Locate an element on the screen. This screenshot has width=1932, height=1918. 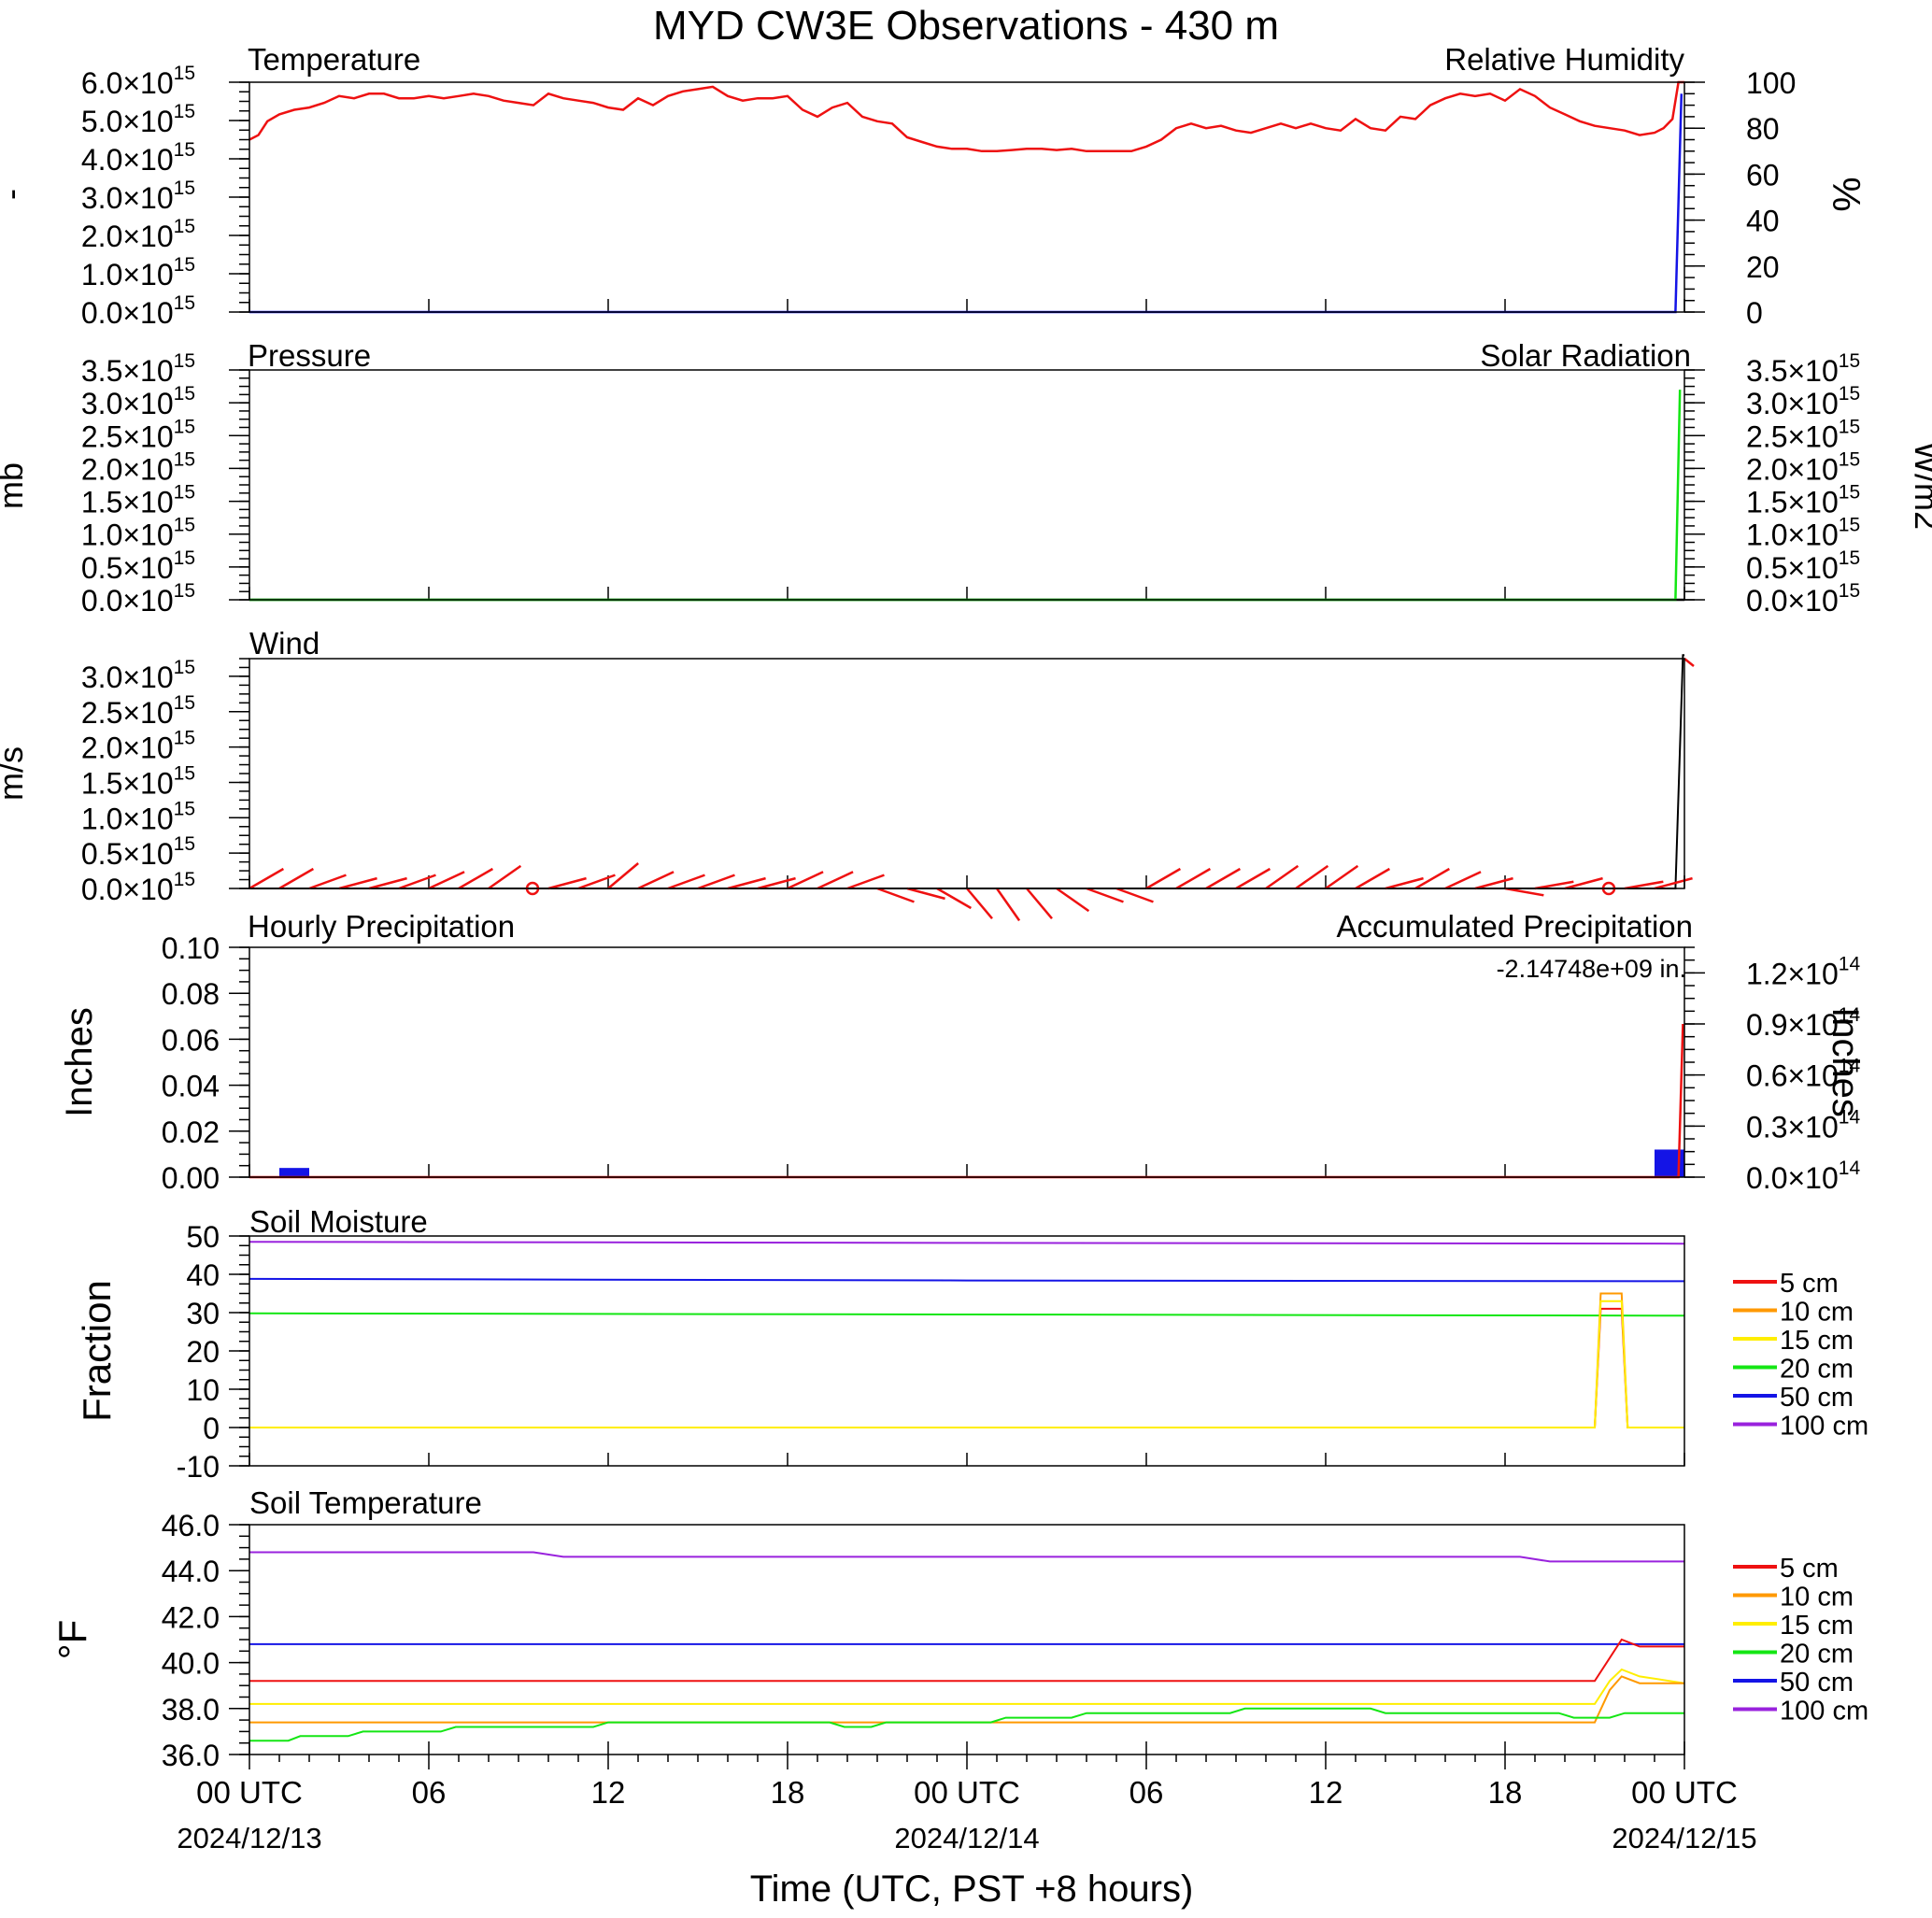
legend-label: 10 cm is located at coordinates (1817, 1598).